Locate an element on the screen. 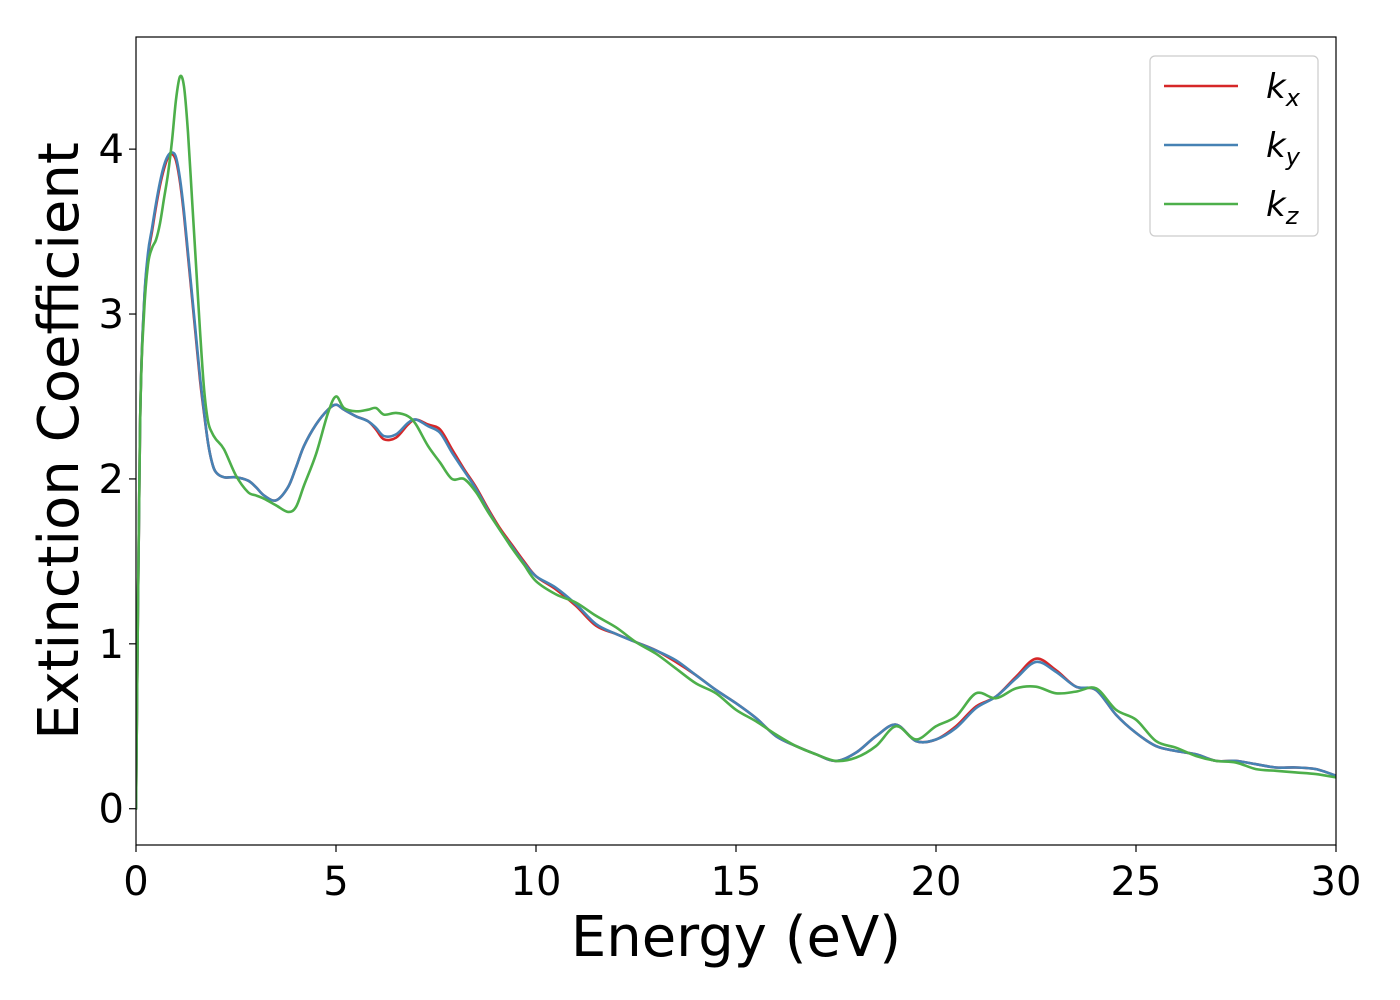 The width and height of the screenshot is (1400, 1000). y-tick-label: 4 is located at coordinates (111, 150).